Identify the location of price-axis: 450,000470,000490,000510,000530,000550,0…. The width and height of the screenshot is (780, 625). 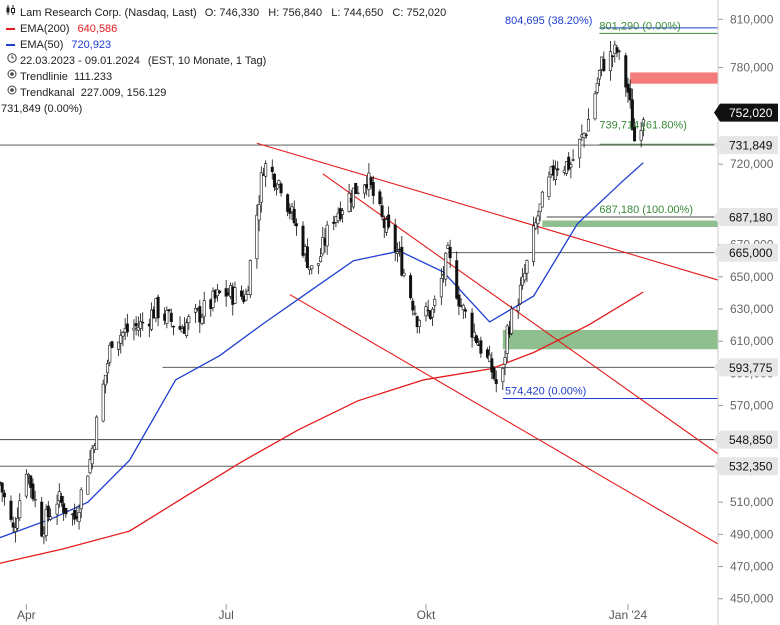
(745, 312).